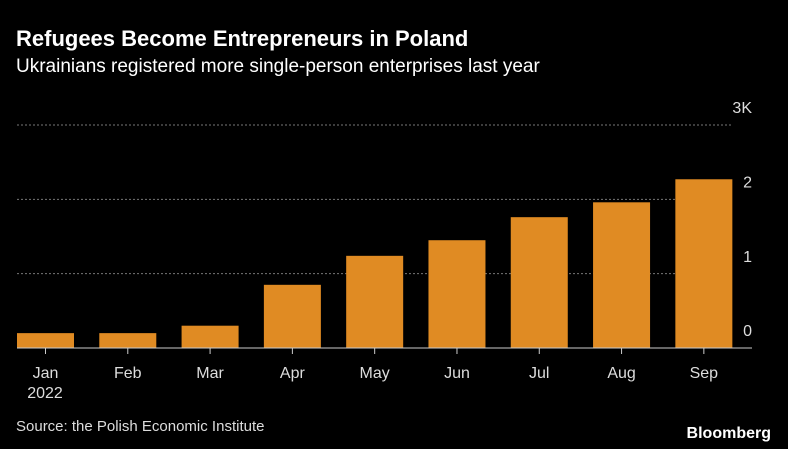  Describe the element at coordinates (45, 393) in the screenshot. I see `x-year-label: 2022` at that location.